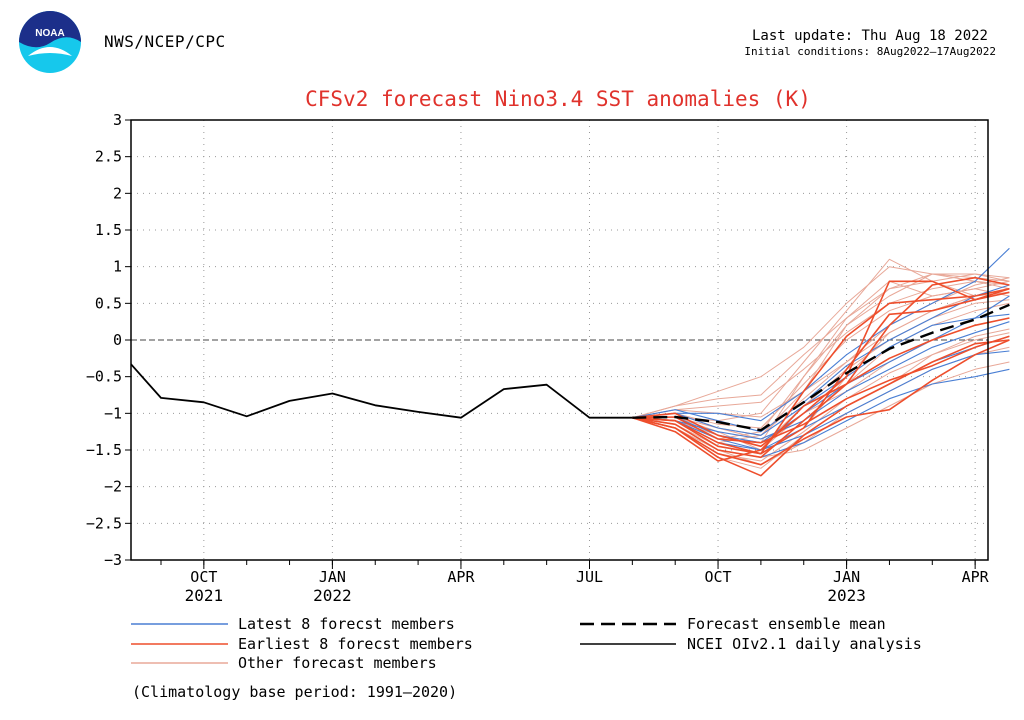 This screenshot has height=720, width=1024. I want to click on ensemble-mean-line, so click(821, 367).